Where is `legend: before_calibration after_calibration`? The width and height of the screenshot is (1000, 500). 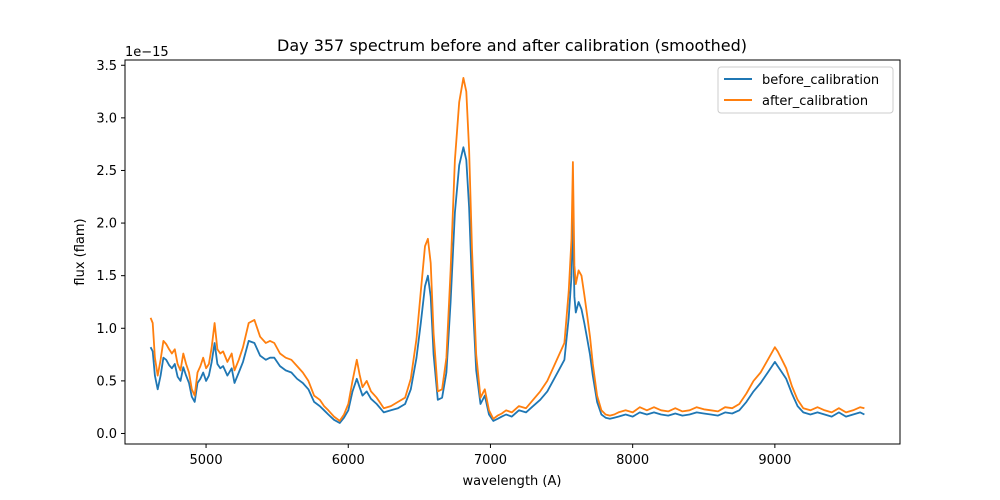 legend: before_calibration after_calibration is located at coordinates (805, 90).